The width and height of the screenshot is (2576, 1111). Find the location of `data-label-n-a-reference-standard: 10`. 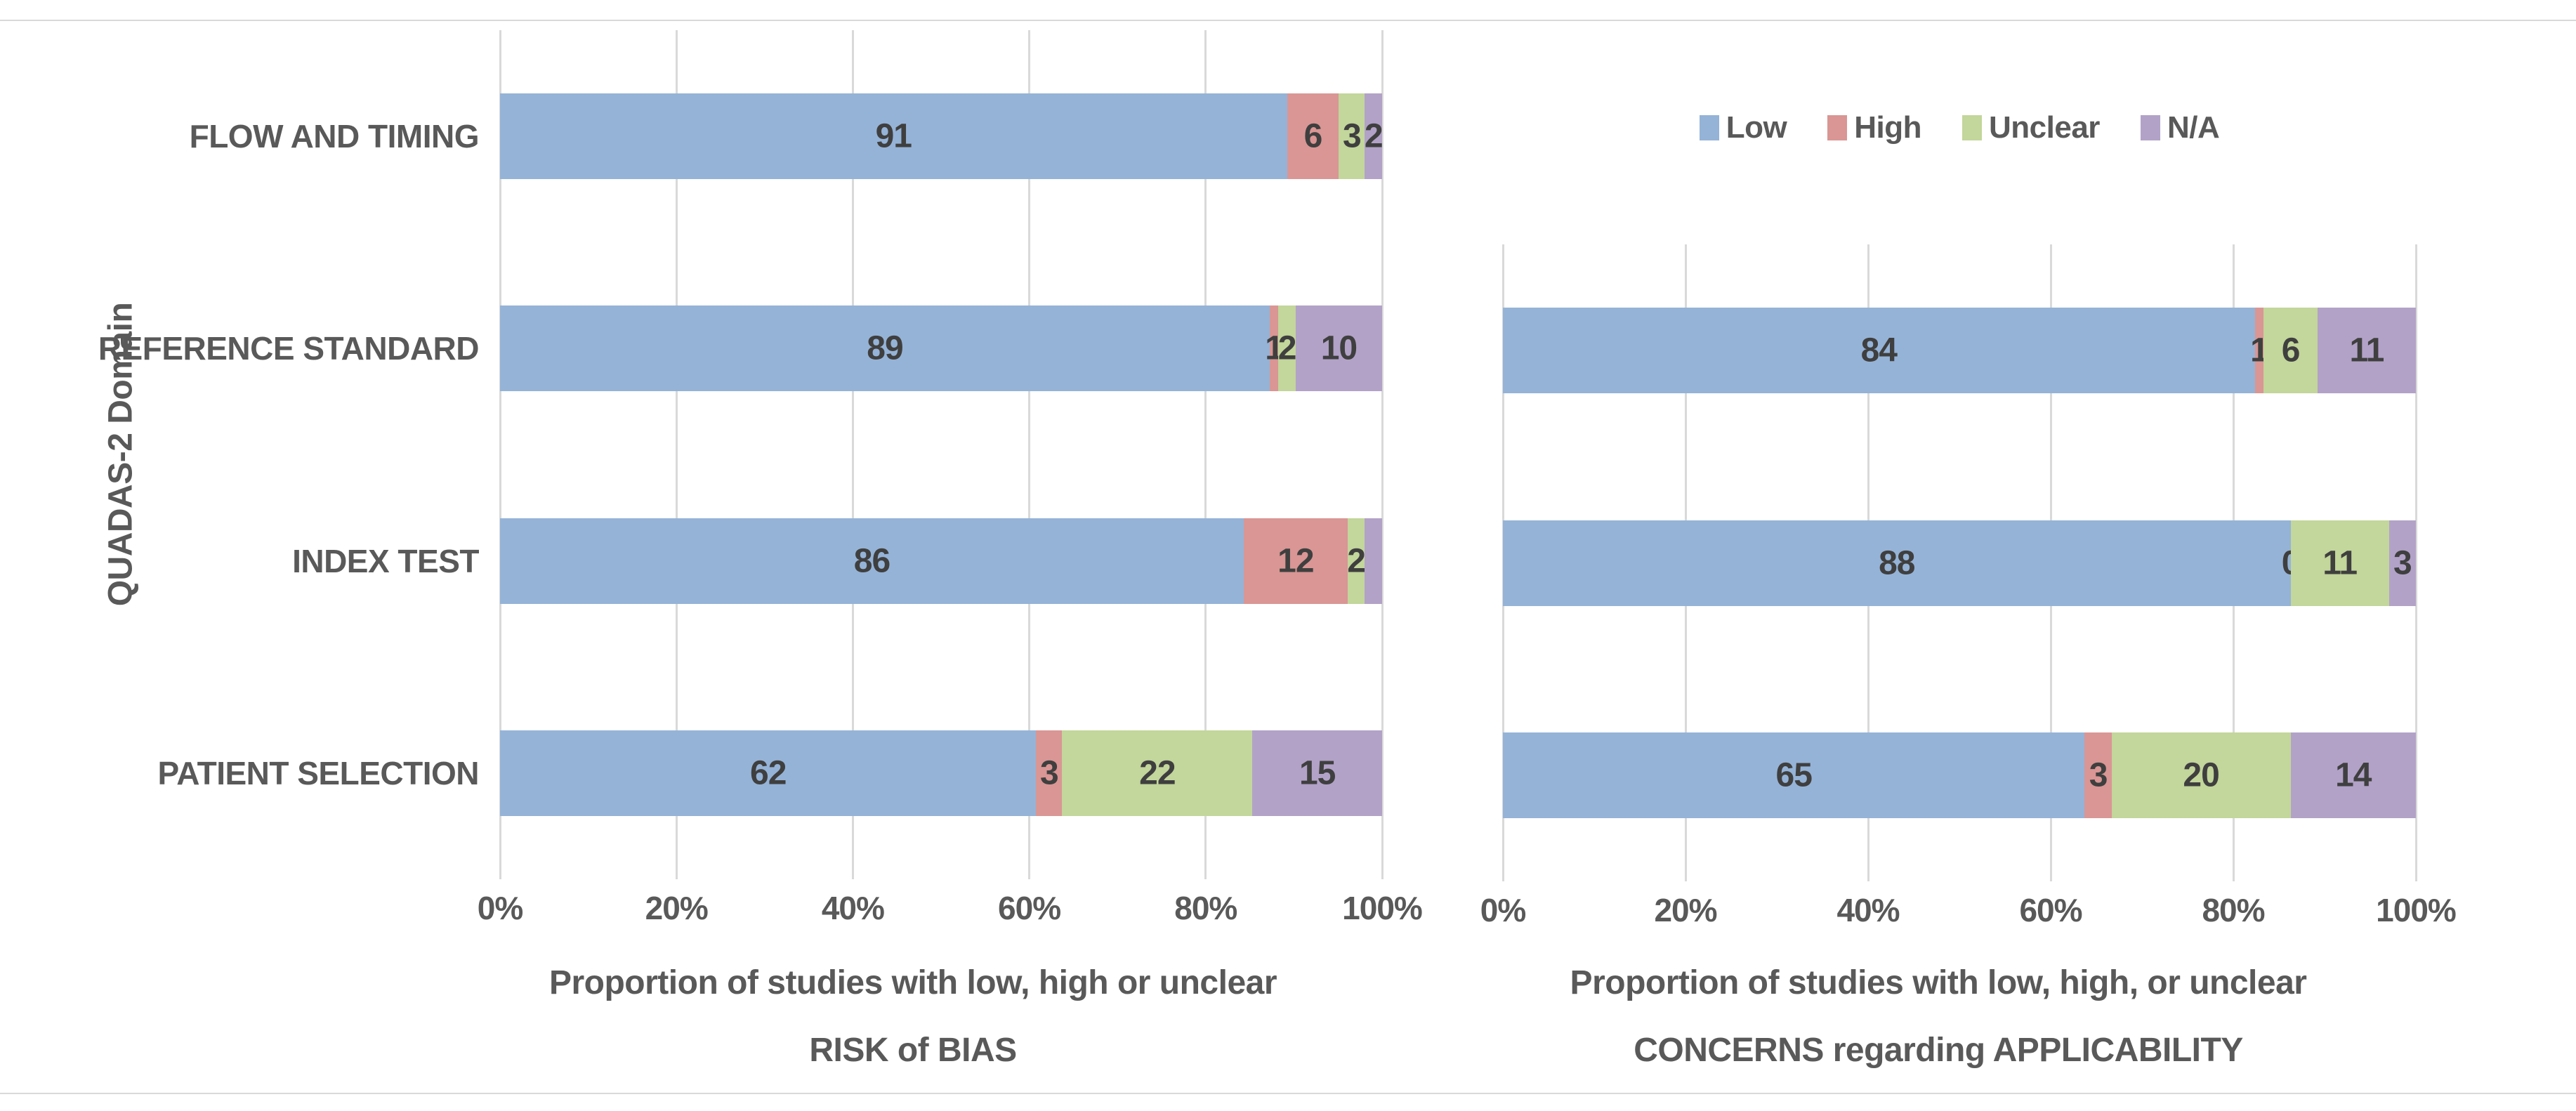

data-label-n-a-reference-standard: 10 is located at coordinates (1339, 348).